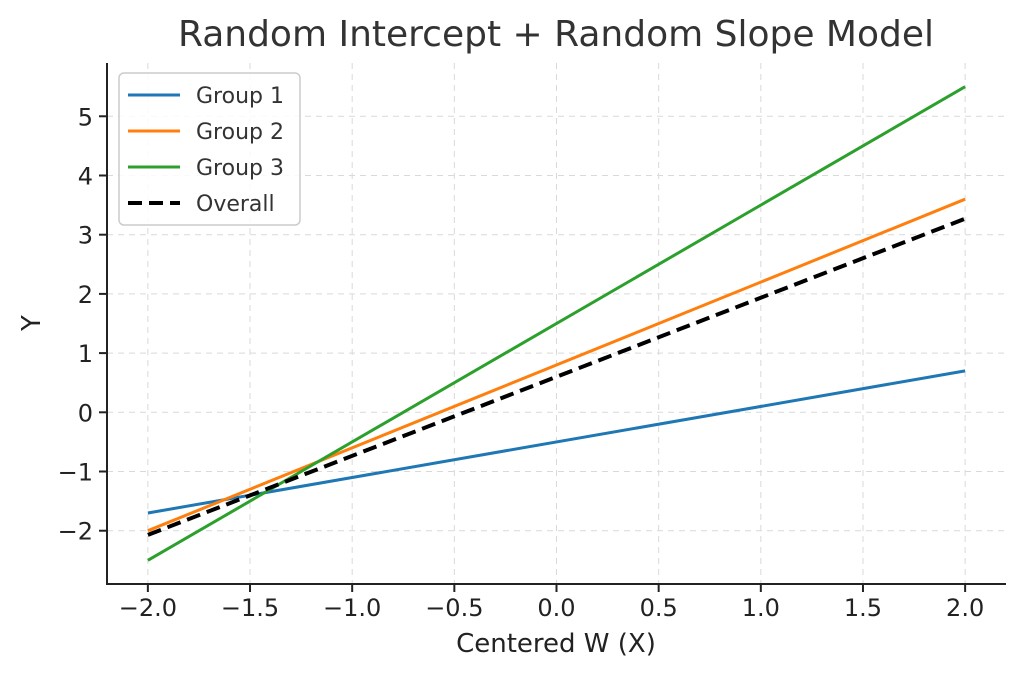 Image resolution: width=1024 pixels, height=677 pixels. I want to click on chart-title: Random Intercept + Random Slope Model, so click(556, 34).